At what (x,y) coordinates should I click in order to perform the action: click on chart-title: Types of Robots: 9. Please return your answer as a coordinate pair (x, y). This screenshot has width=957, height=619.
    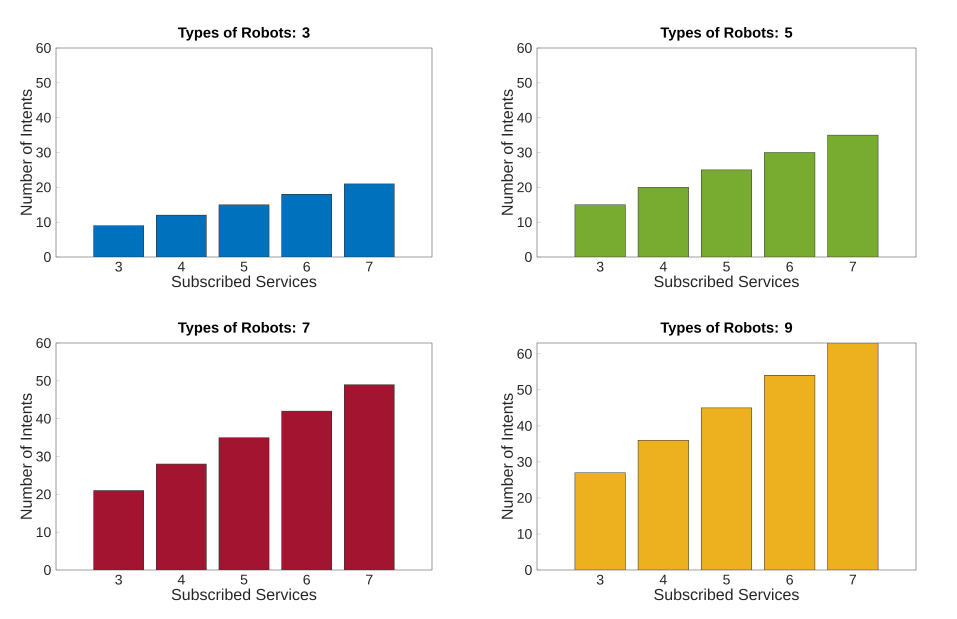
    Looking at the image, I should click on (726, 329).